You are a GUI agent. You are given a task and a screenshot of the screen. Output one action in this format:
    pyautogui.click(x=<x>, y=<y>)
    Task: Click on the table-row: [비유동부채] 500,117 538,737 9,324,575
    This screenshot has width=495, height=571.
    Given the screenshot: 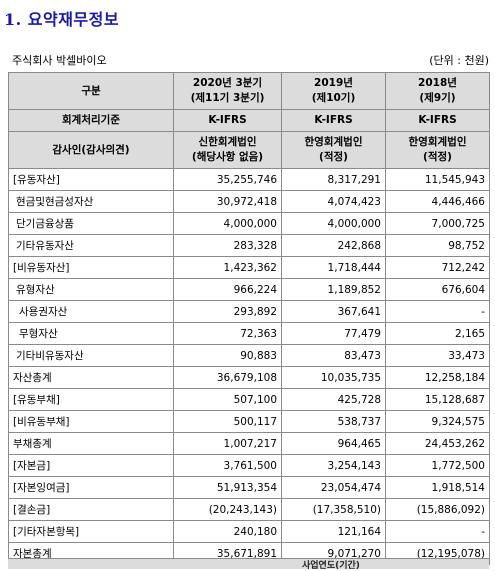 What is the action you would take?
    pyautogui.click(x=249, y=421)
    